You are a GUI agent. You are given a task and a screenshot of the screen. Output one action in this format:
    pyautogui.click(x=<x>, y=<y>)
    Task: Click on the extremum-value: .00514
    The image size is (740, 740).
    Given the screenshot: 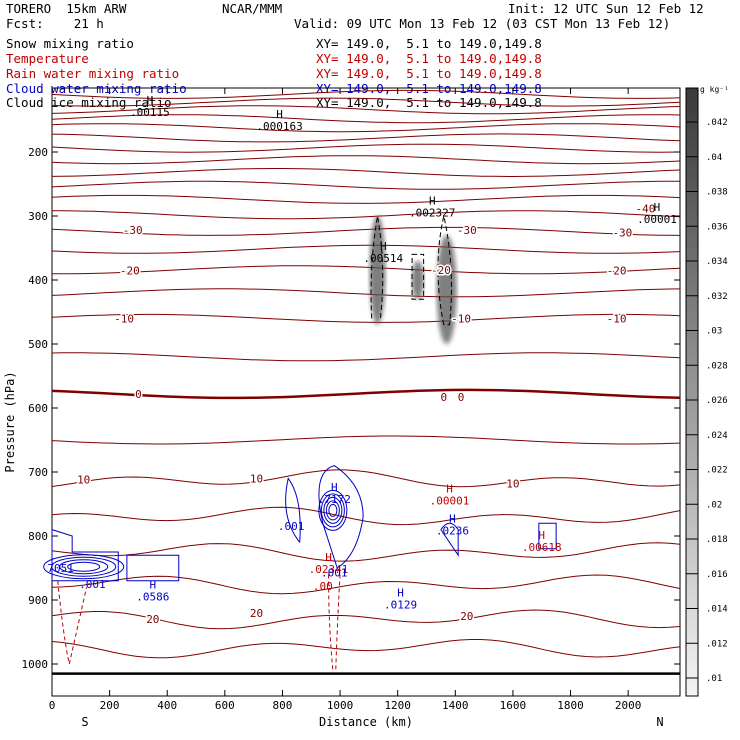 What is the action you would take?
    pyautogui.click(x=383, y=258)
    